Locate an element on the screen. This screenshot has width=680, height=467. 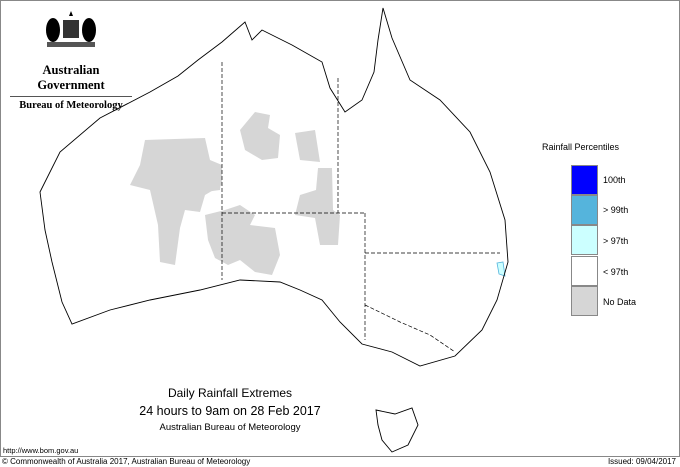
tasmania-coastline is located at coordinates (397, 430).